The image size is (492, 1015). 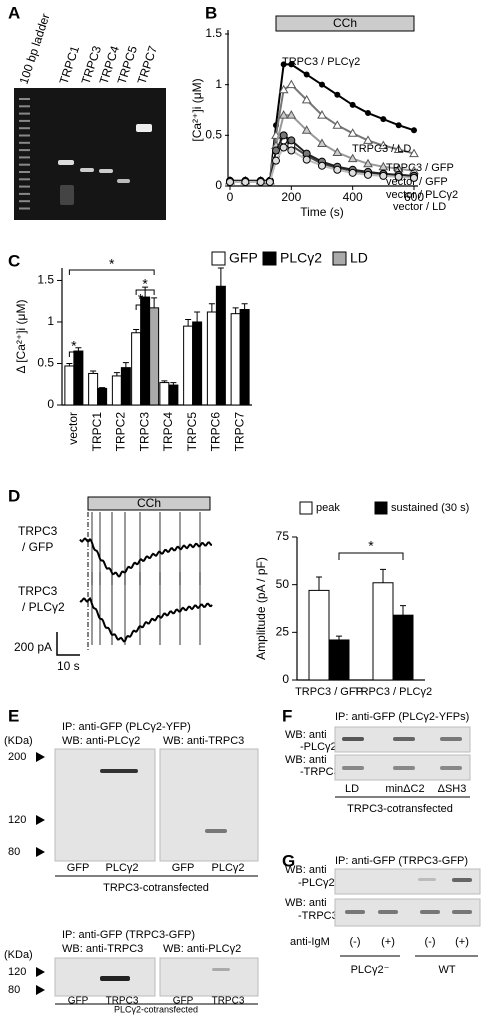 What do you see at coordinates (352, 789) in the screenshot?
I see `lane-label: LD` at bounding box center [352, 789].